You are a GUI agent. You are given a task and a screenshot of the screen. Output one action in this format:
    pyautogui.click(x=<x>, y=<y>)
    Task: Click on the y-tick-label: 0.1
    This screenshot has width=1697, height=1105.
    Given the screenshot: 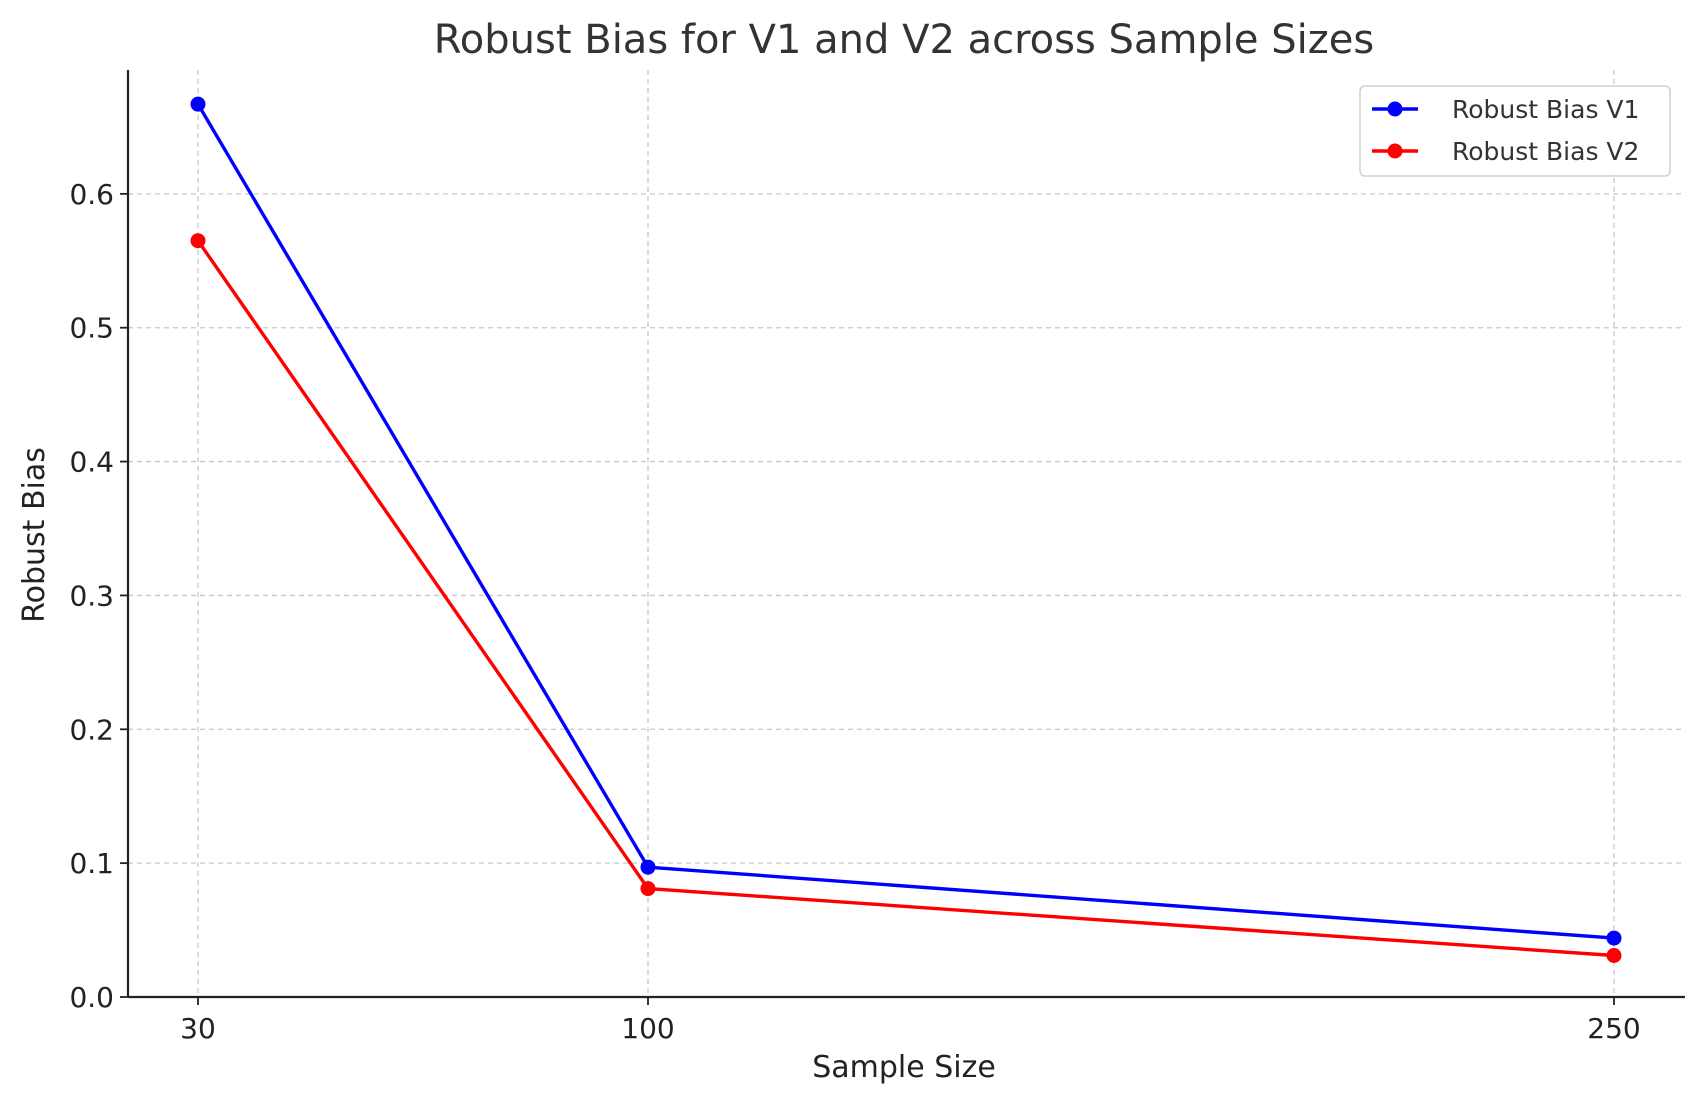 What is the action you would take?
    pyautogui.click(x=91, y=863)
    